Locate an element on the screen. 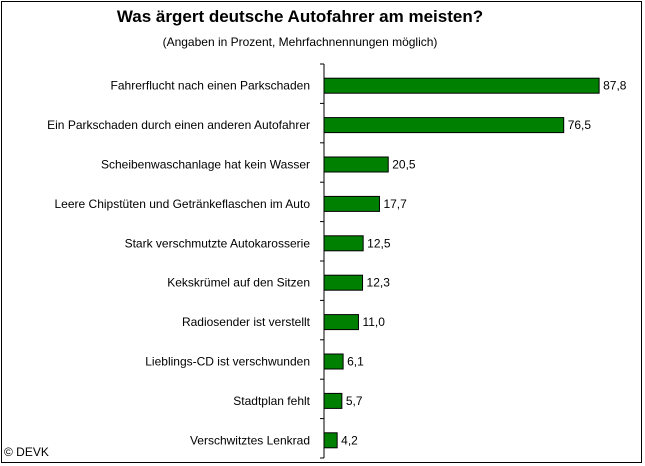  credit-label: © DEVK is located at coordinates (26, 452).